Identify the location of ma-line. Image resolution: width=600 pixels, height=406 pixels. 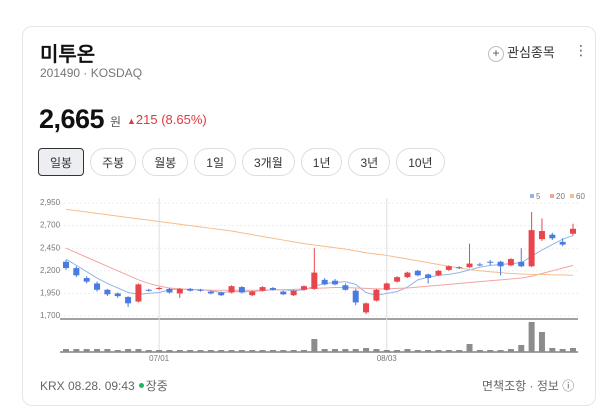
(319, 269).